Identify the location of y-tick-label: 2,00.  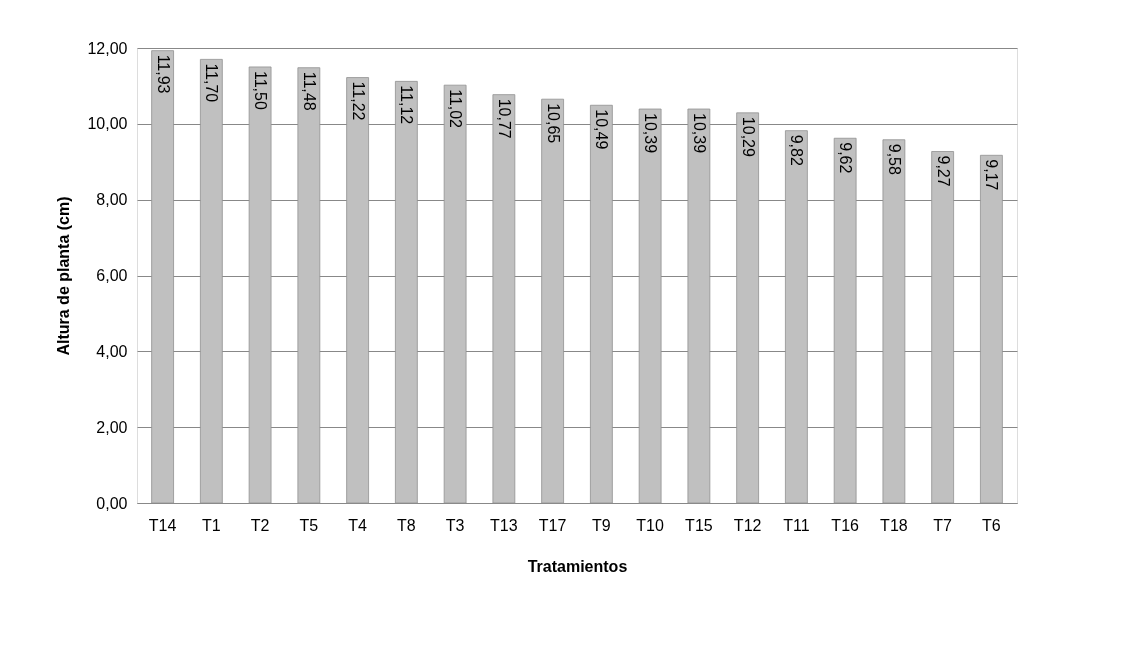
(112, 427).